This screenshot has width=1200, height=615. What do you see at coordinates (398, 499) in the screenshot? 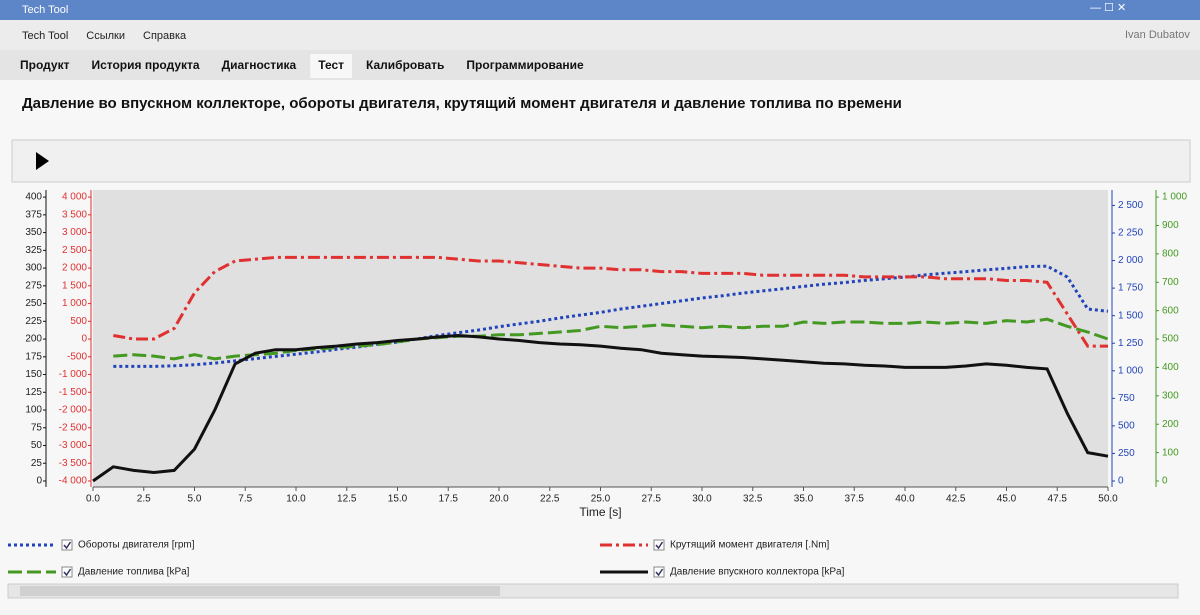
I see `x-tick-label: 15.0` at bounding box center [398, 499].